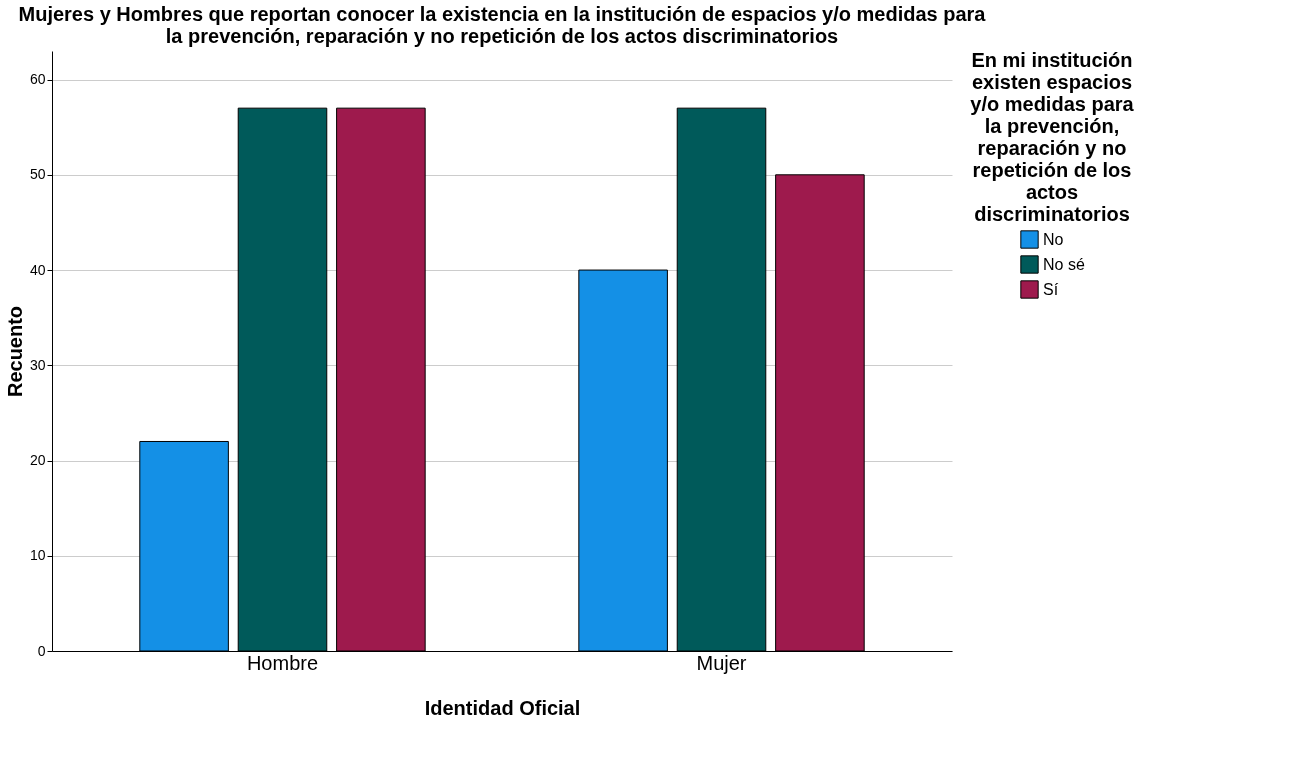  Describe the element at coordinates (1053, 239) in the screenshot. I see `legend-label: No` at that location.